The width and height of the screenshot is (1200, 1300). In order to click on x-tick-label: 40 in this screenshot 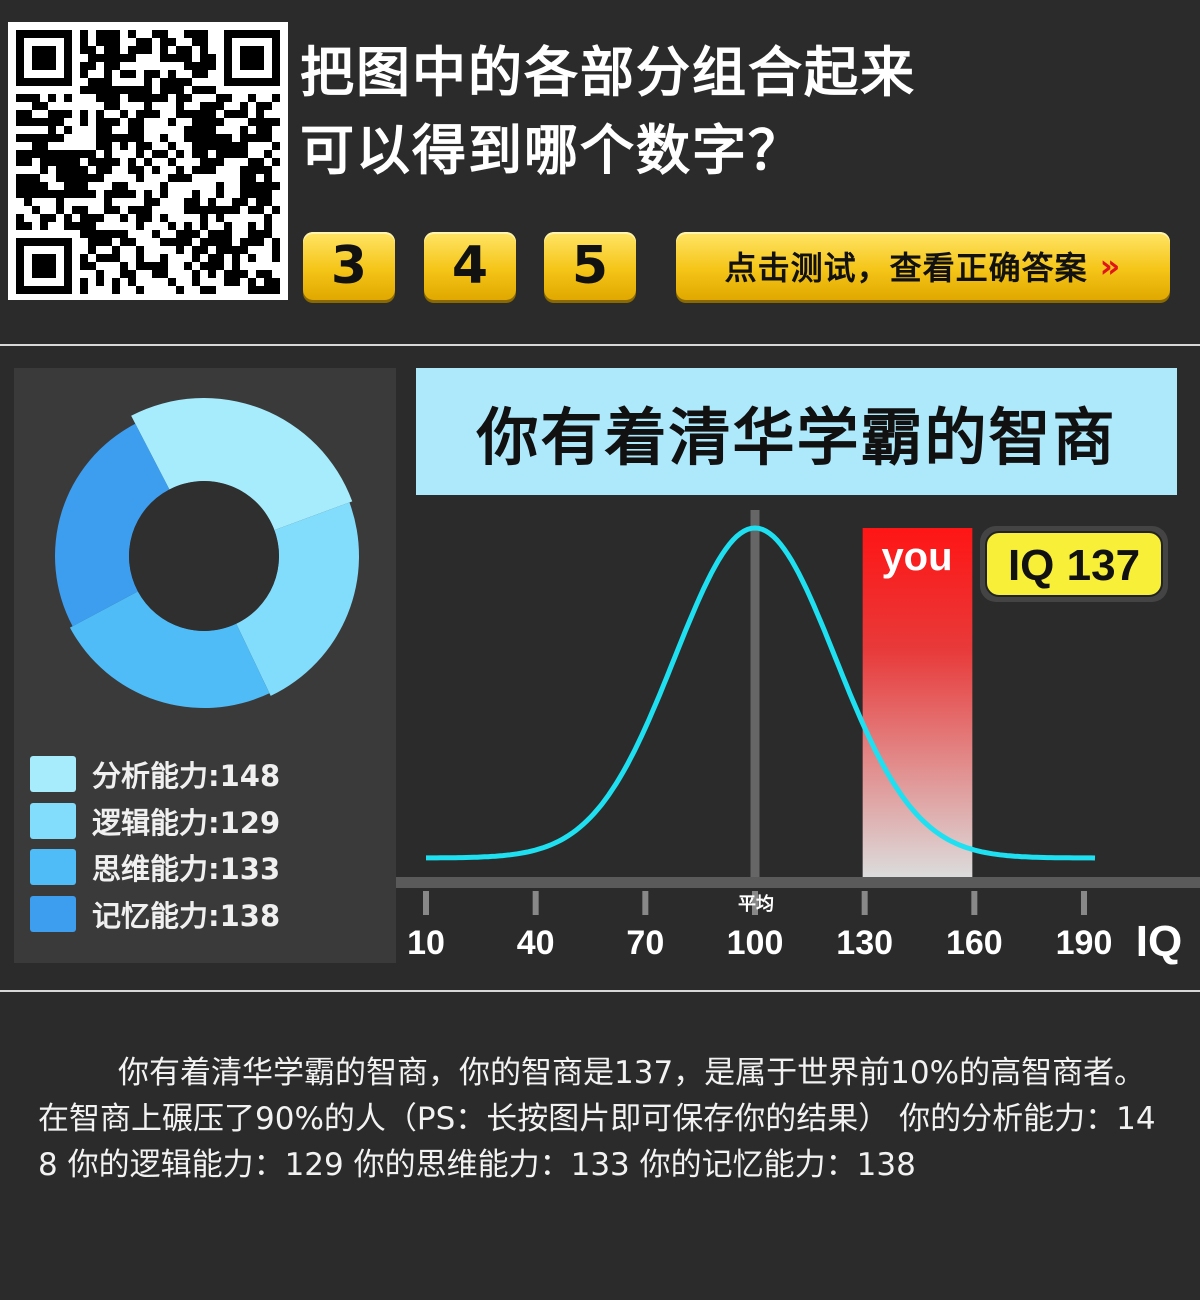, I will do `click(536, 943)`.